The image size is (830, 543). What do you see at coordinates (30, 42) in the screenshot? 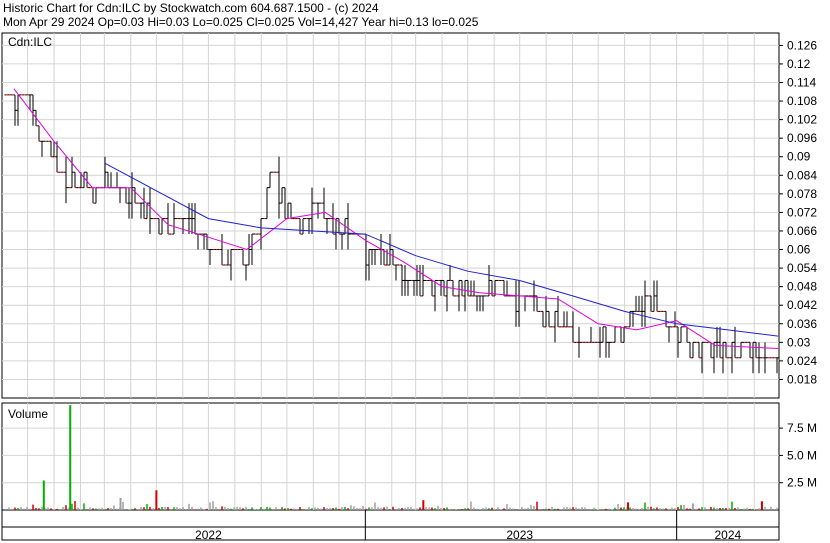
I see `symbol-label: Cdn:ILC` at bounding box center [30, 42].